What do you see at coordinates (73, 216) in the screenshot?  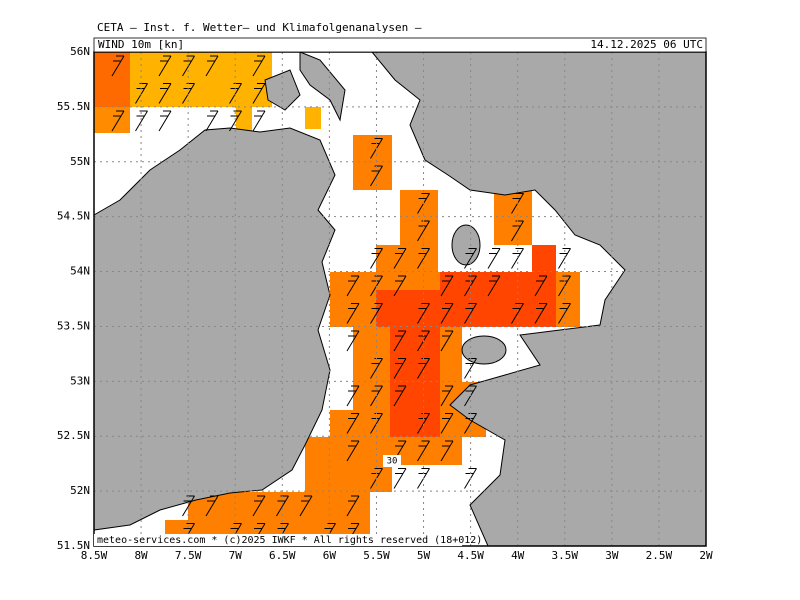 I see `lat-label: 54.5N` at bounding box center [73, 216].